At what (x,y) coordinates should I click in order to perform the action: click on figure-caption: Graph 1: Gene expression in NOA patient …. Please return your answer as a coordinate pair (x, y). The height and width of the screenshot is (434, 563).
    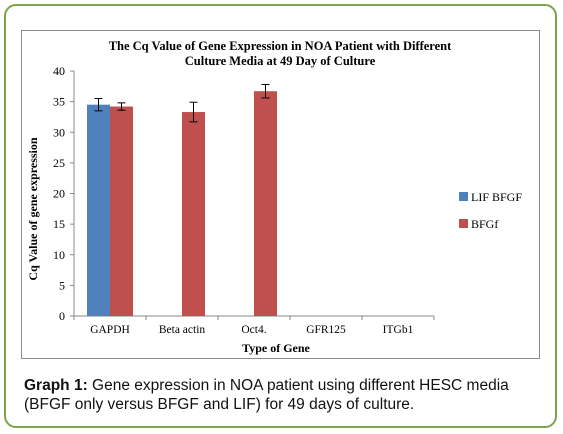
    Looking at the image, I should click on (281, 395).